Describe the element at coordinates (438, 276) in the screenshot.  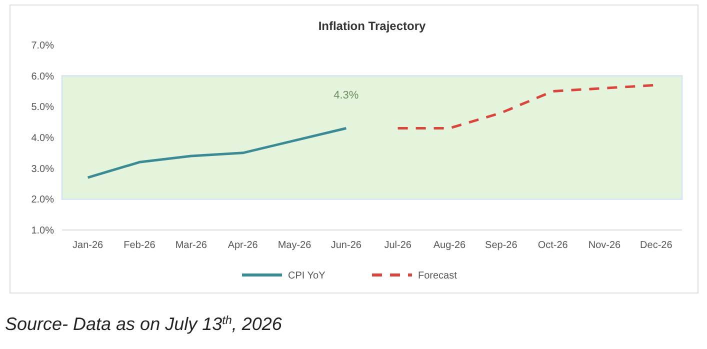
I see `legend-label: Forecast` at that location.